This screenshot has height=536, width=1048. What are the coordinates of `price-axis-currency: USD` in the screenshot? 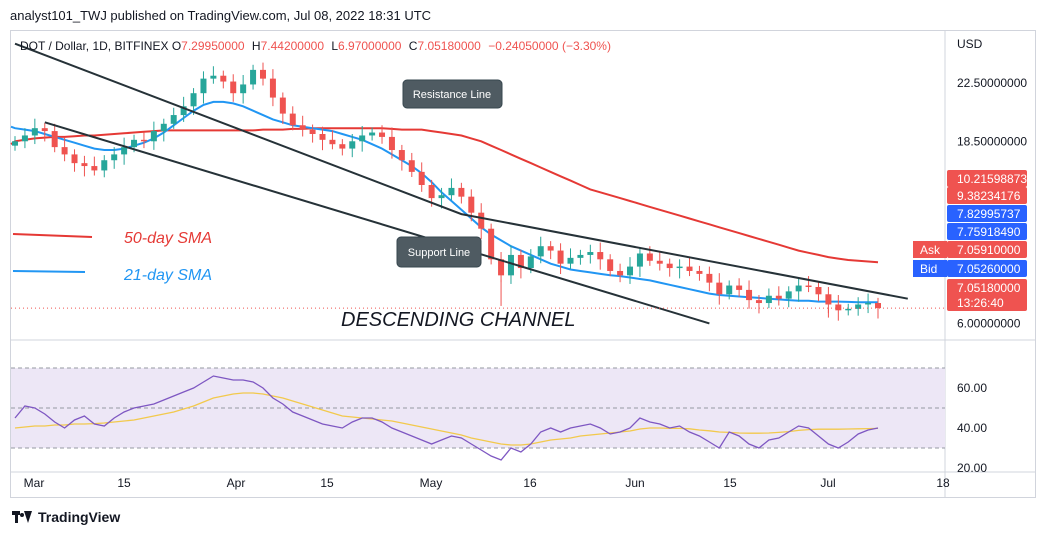 It's located at (970, 44).